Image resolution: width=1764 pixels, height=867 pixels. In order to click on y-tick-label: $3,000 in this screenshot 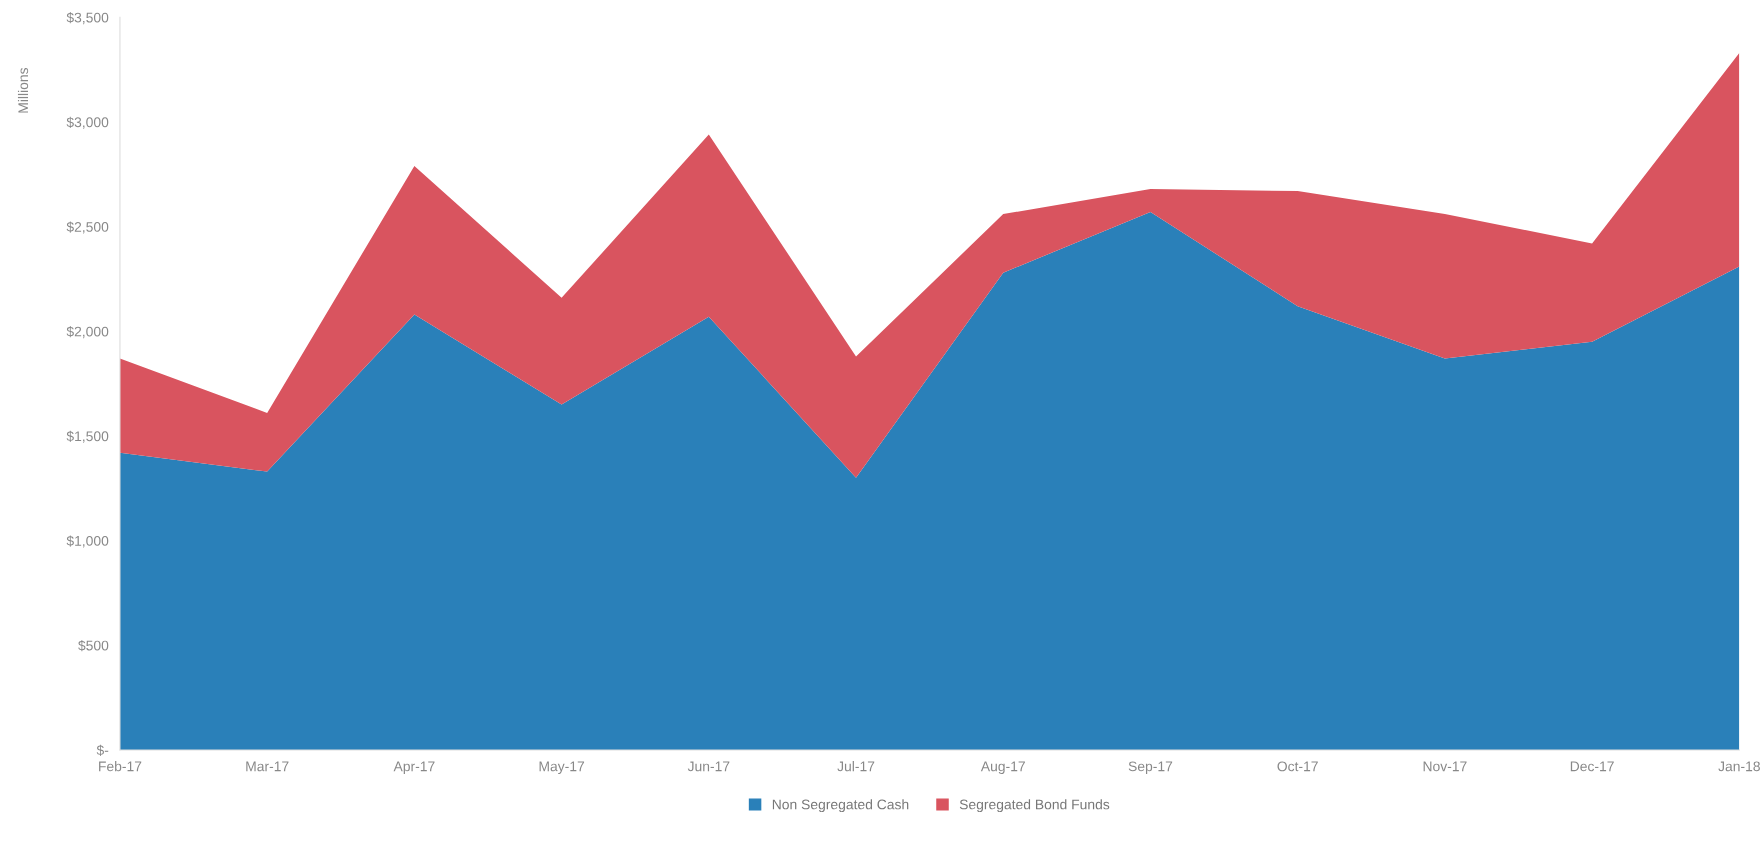, I will do `click(87, 122)`.